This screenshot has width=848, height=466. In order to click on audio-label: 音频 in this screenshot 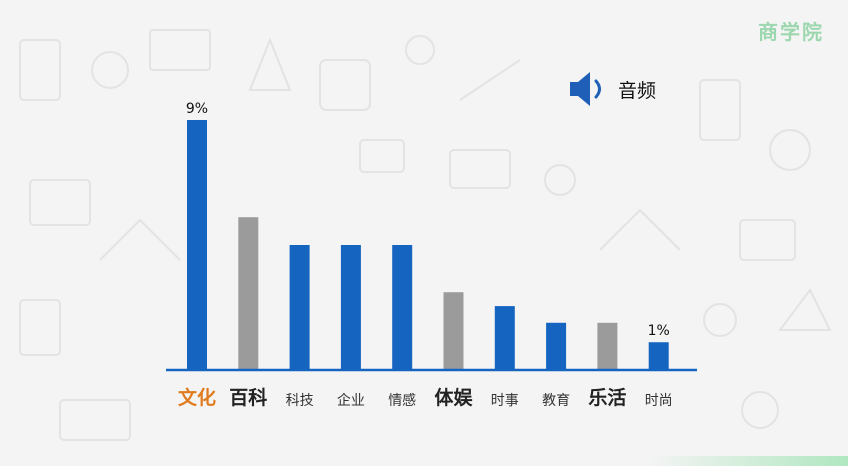, I will do `click(637, 90)`.